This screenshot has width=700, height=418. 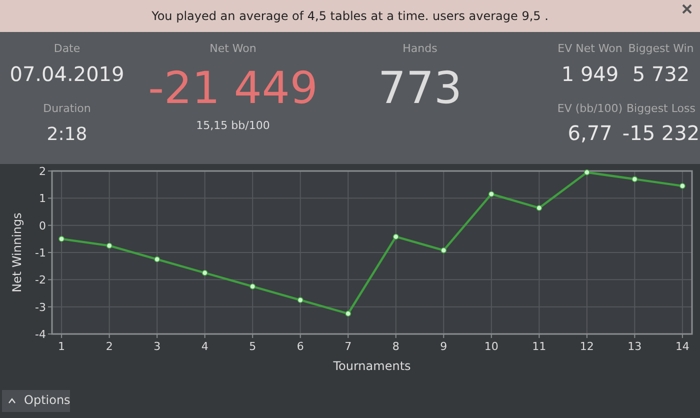 What do you see at coordinates (349, 16) in the screenshot?
I see `text: You played an average of 4,5 tables at a time. users average 9,5 .` at bounding box center [349, 16].